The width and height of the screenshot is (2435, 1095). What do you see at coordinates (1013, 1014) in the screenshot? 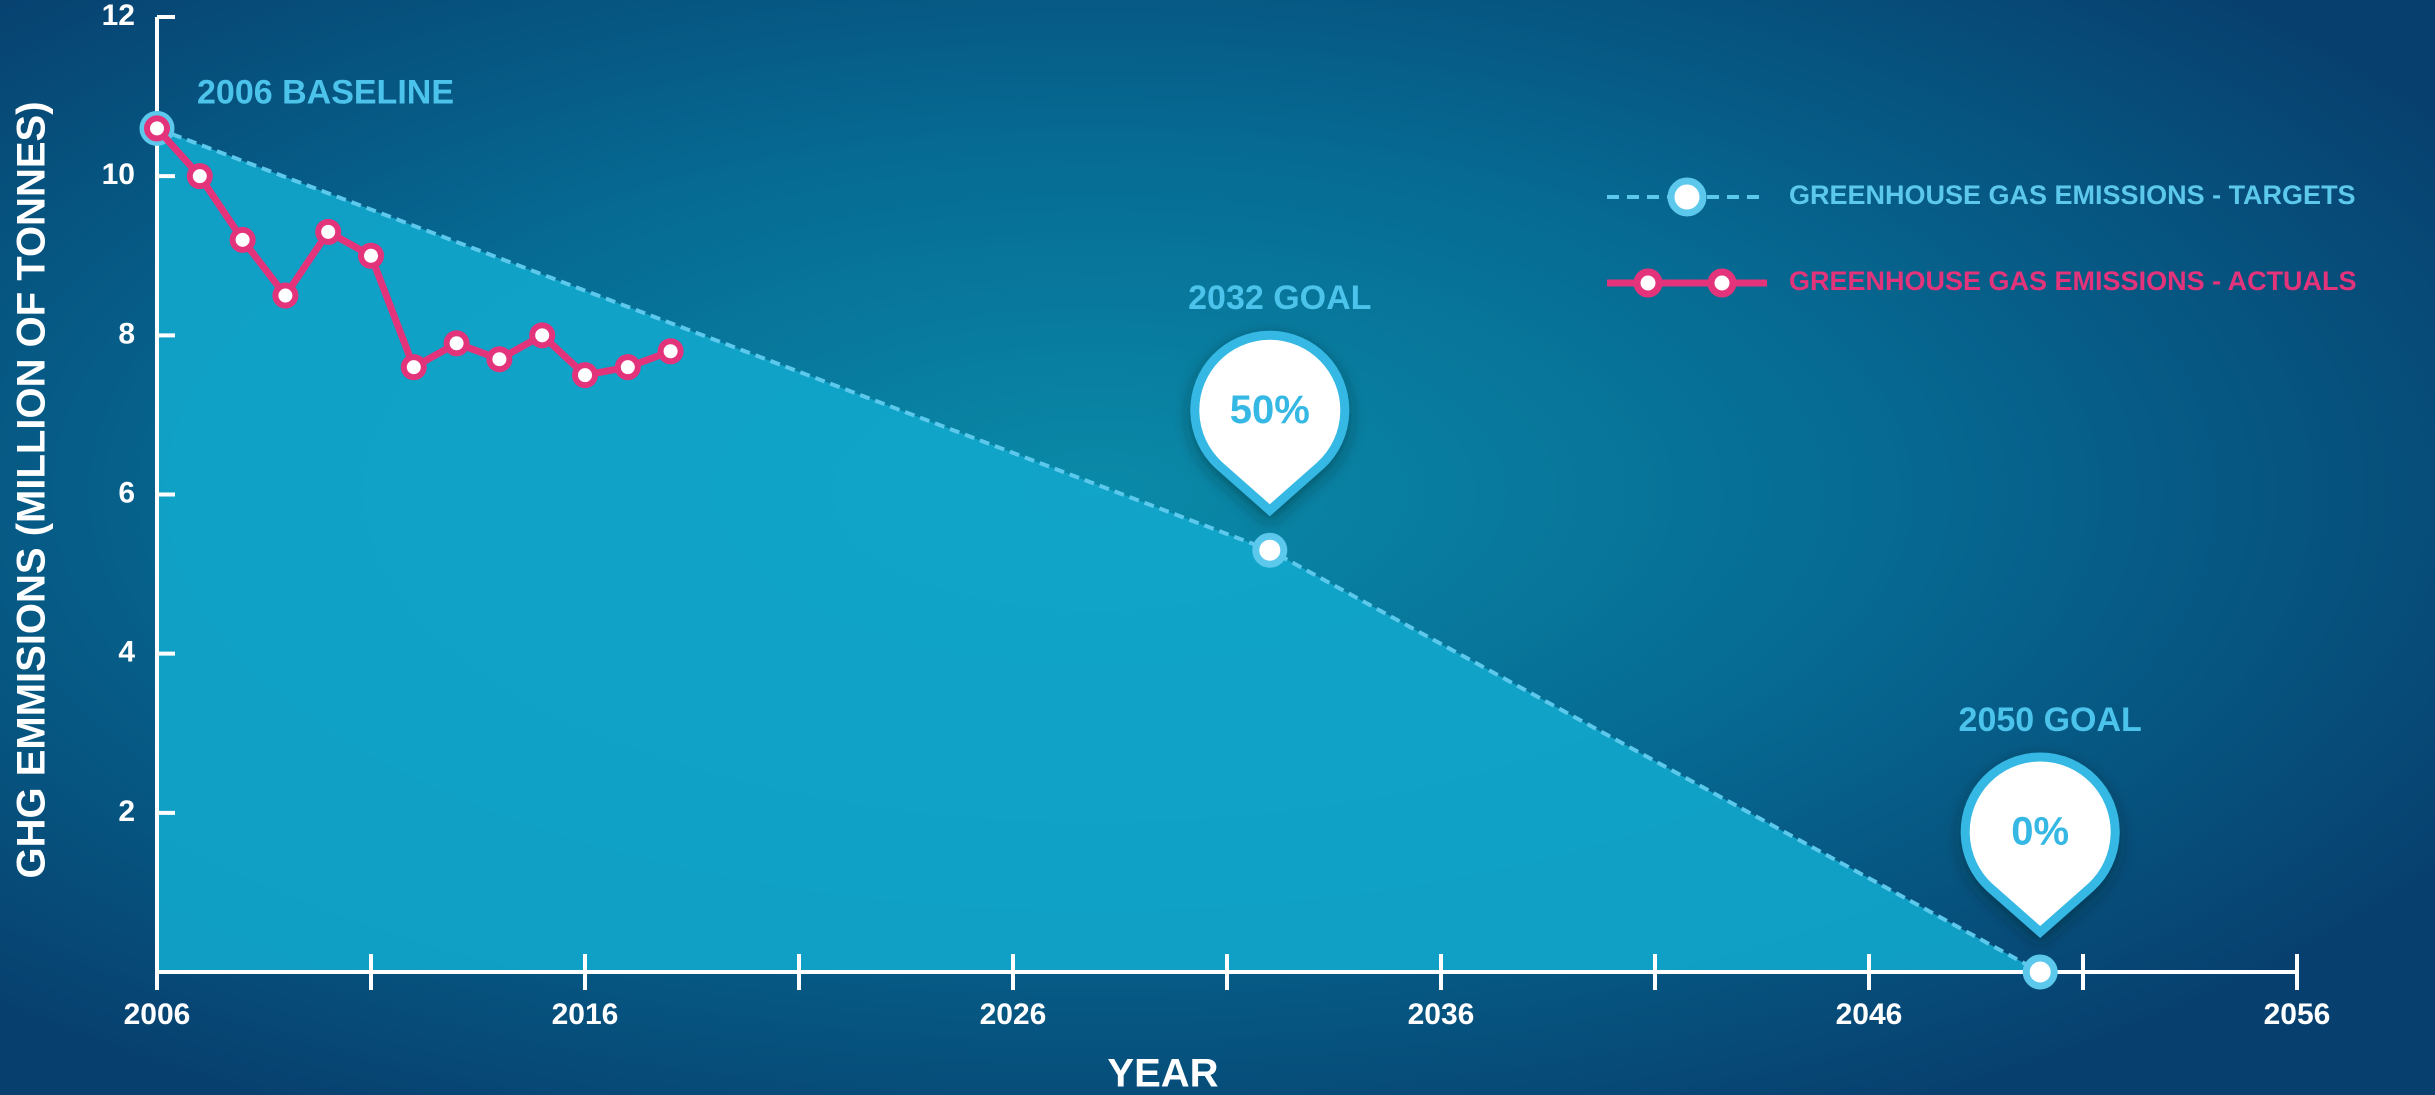
I see `x-tick-label: 2026` at bounding box center [1013, 1014].